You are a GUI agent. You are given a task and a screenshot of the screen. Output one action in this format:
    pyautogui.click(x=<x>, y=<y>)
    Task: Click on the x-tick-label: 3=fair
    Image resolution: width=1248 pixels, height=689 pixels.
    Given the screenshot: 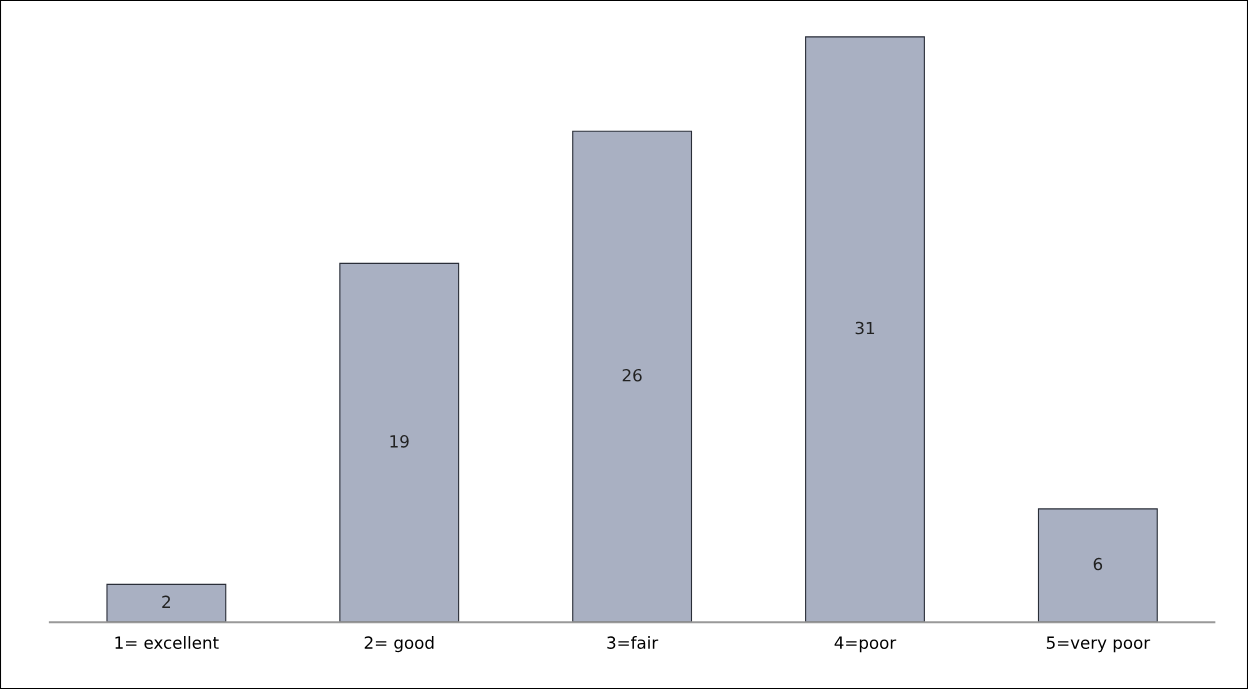 What is the action you would take?
    pyautogui.click(x=633, y=642)
    